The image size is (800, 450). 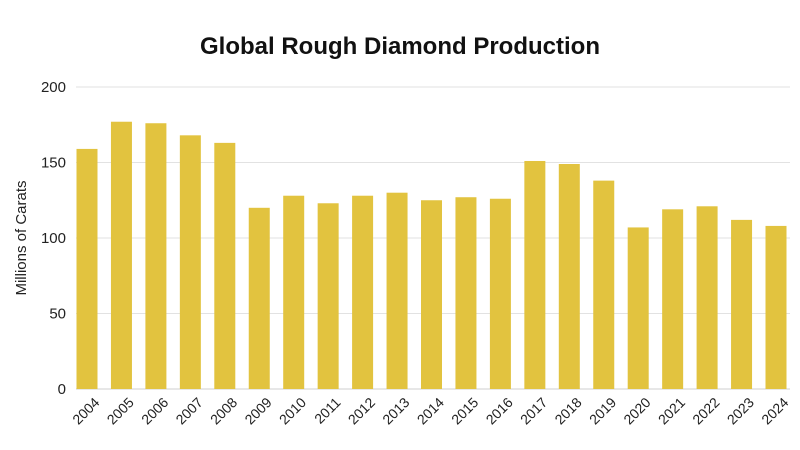 What do you see at coordinates (190, 262) in the screenshot?
I see `bar-2007` at bounding box center [190, 262].